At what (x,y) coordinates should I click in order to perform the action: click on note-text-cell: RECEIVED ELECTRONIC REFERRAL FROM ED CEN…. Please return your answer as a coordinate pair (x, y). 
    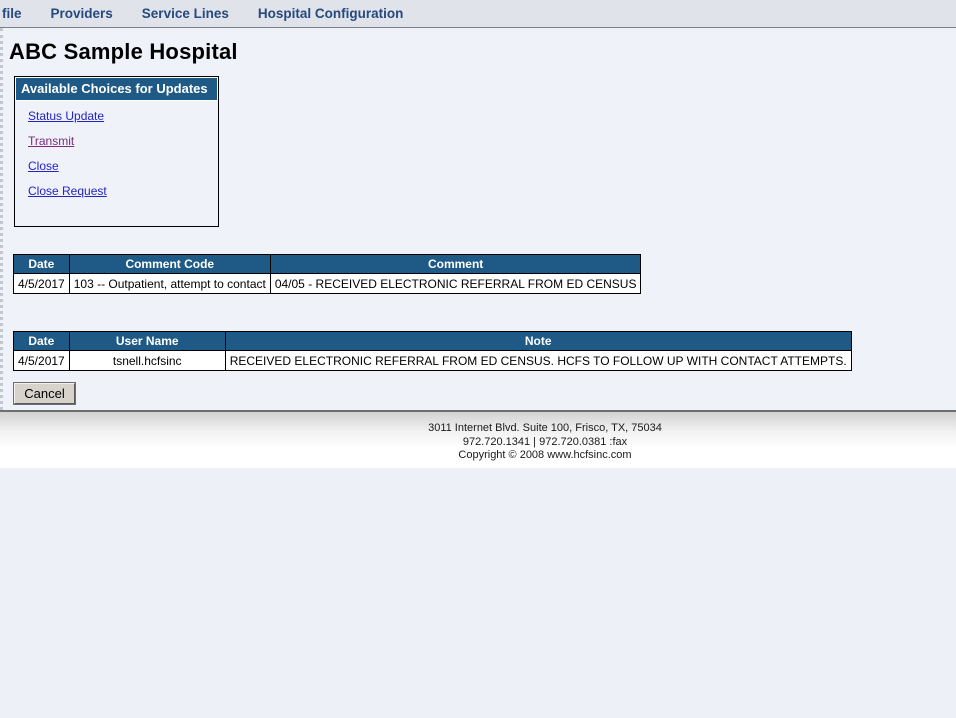
    Looking at the image, I should click on (538, 360).